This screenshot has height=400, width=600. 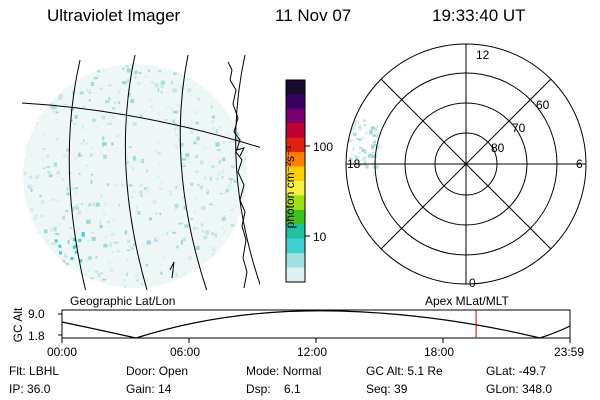 I want to click on lat-label-60: 60, so click(x=543, y=105).